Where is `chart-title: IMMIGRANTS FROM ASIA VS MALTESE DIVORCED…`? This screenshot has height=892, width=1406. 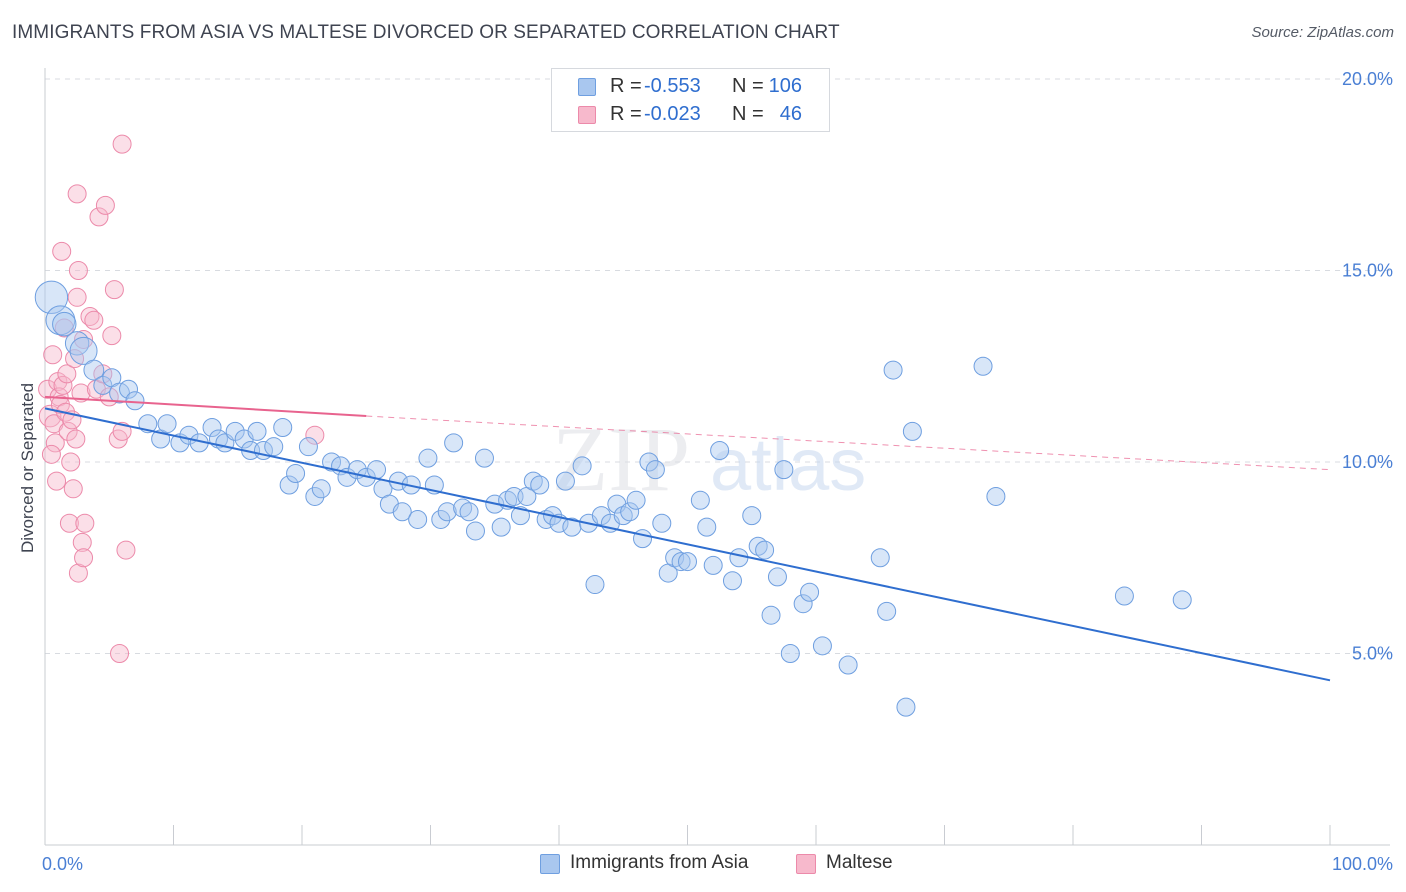
chart-title: IMMIGRANTS FROM ASIA VS MALTESE DIVORCED… is located at coordinates (426, 32).